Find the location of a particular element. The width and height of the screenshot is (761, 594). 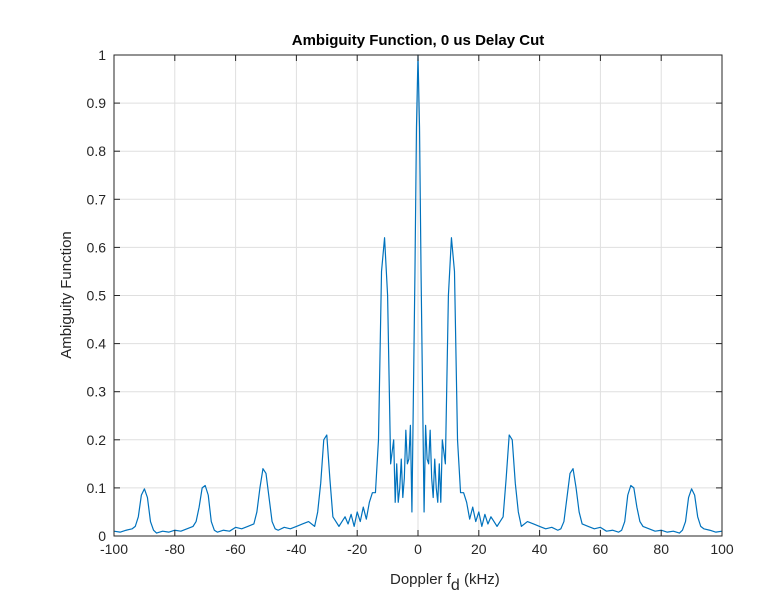

y-tick-label: 0.6 is located at coordinates (97, 247).